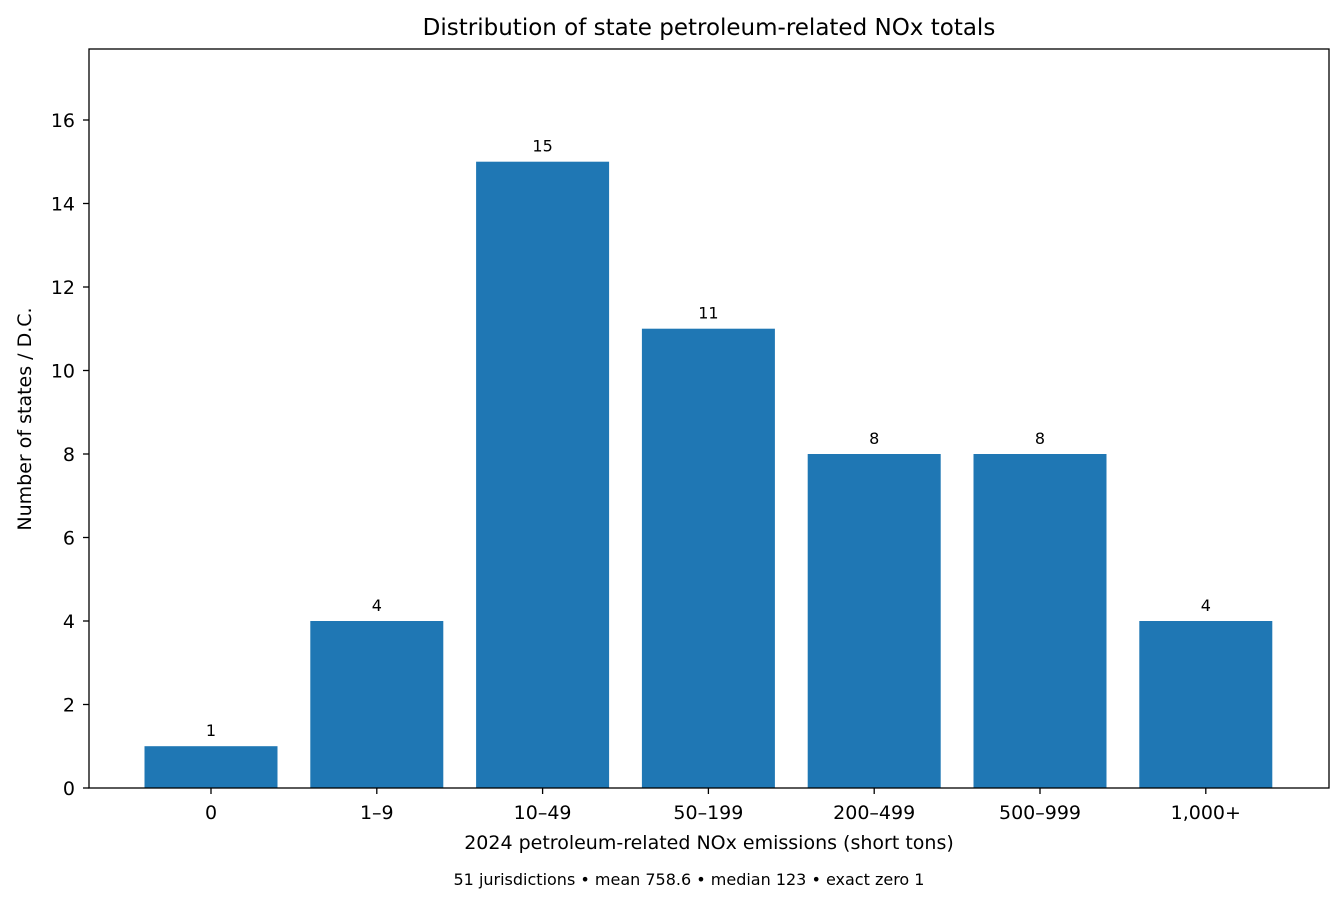 This screenshot has height=904, width=1344. I want to click on data-label-6: 4, so click(1206, 605).